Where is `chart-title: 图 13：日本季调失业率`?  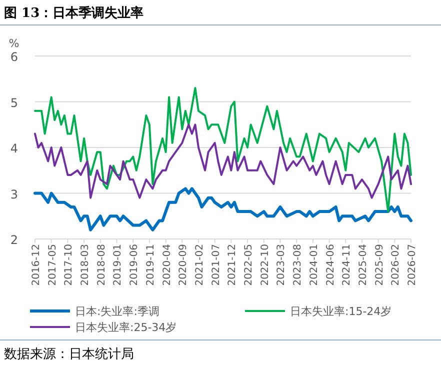 chart-title: 图 13：日本季调失业率 is located at coordinates (74, 13).